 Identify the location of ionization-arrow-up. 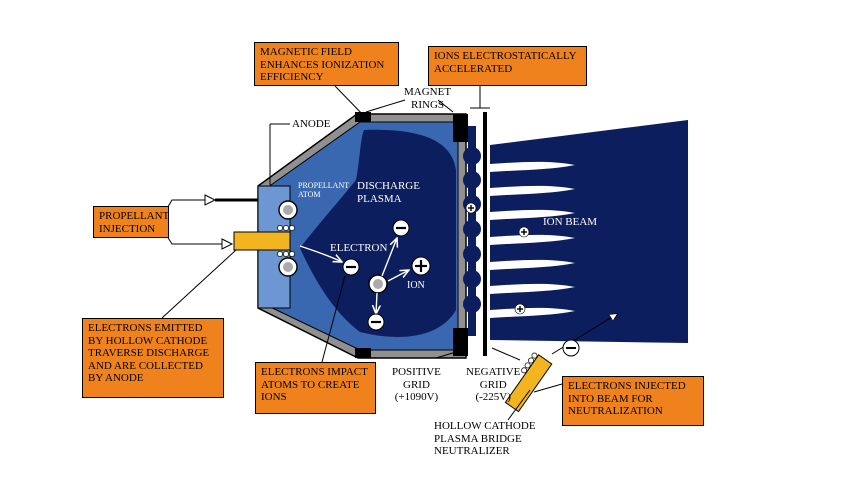
(389, 257).